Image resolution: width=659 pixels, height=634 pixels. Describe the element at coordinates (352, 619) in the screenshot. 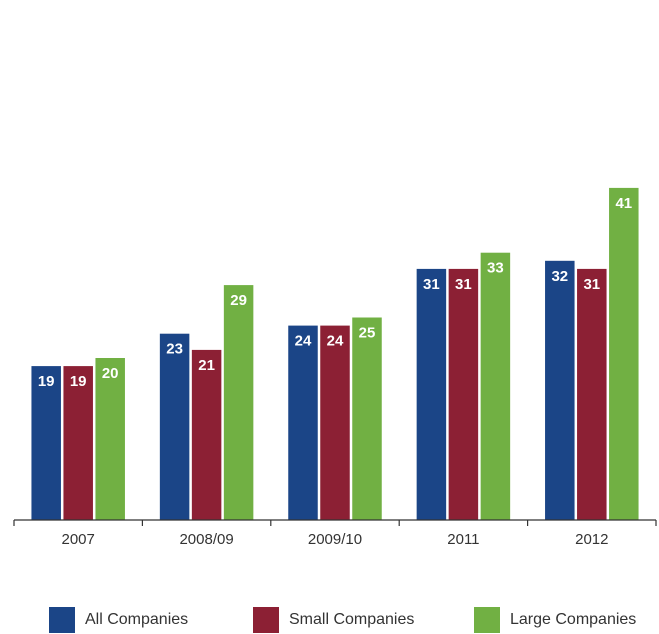

I see `legend-label: Small Companies` at that location.